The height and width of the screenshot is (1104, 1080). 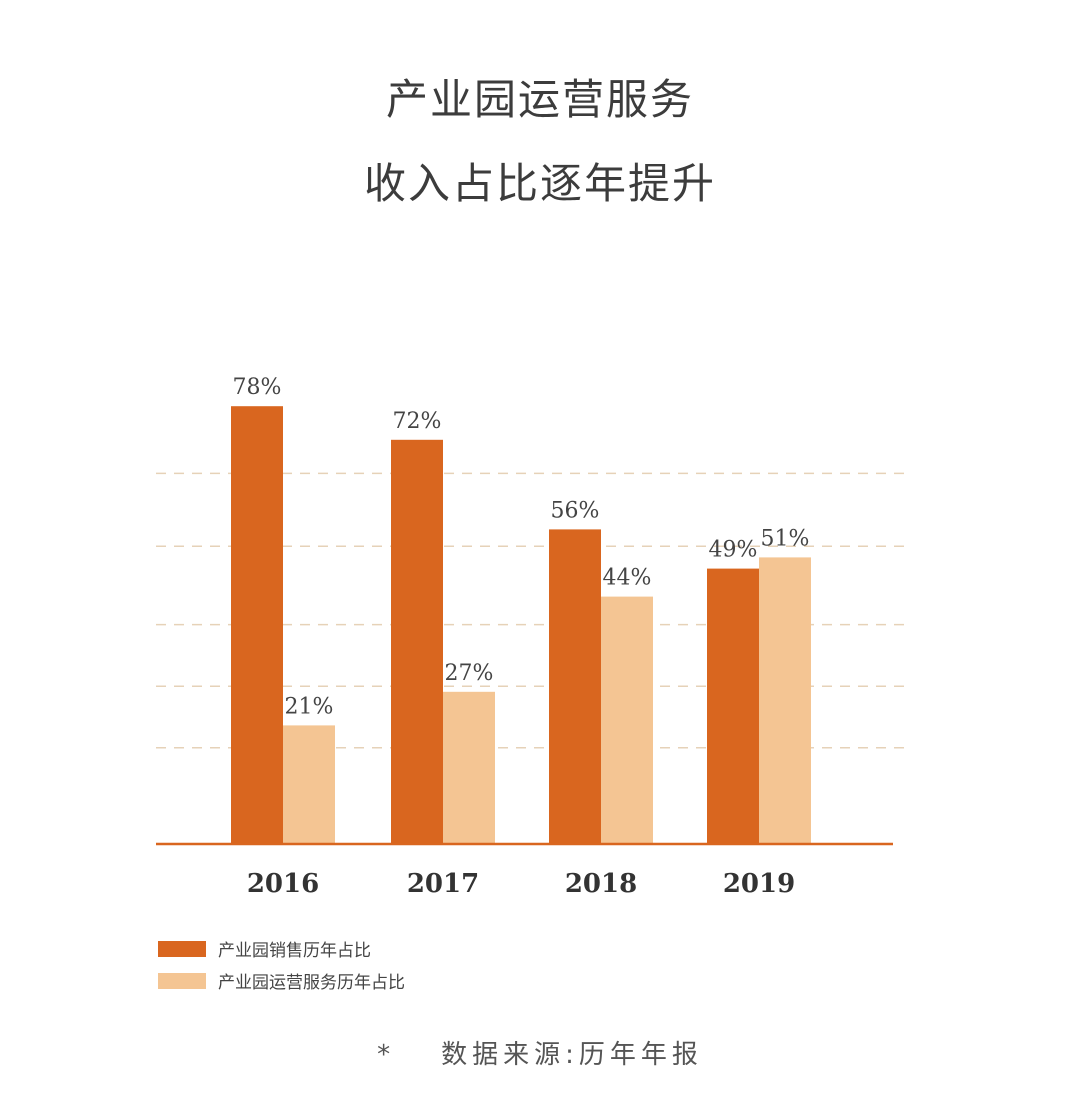 I want to click on legend-item-sales: 产业园销售历年占比, so click(x=264, y=948).